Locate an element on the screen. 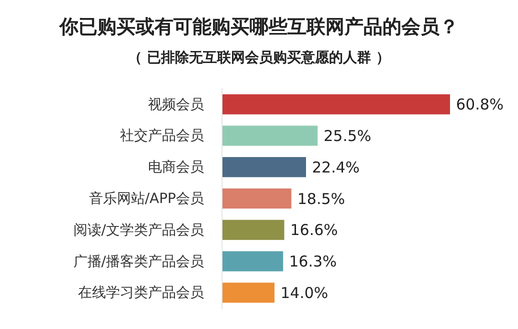  chart-title: 你已购买或有可能购买哪些互联网产品的会员？ is located at coordinates (258, 27).